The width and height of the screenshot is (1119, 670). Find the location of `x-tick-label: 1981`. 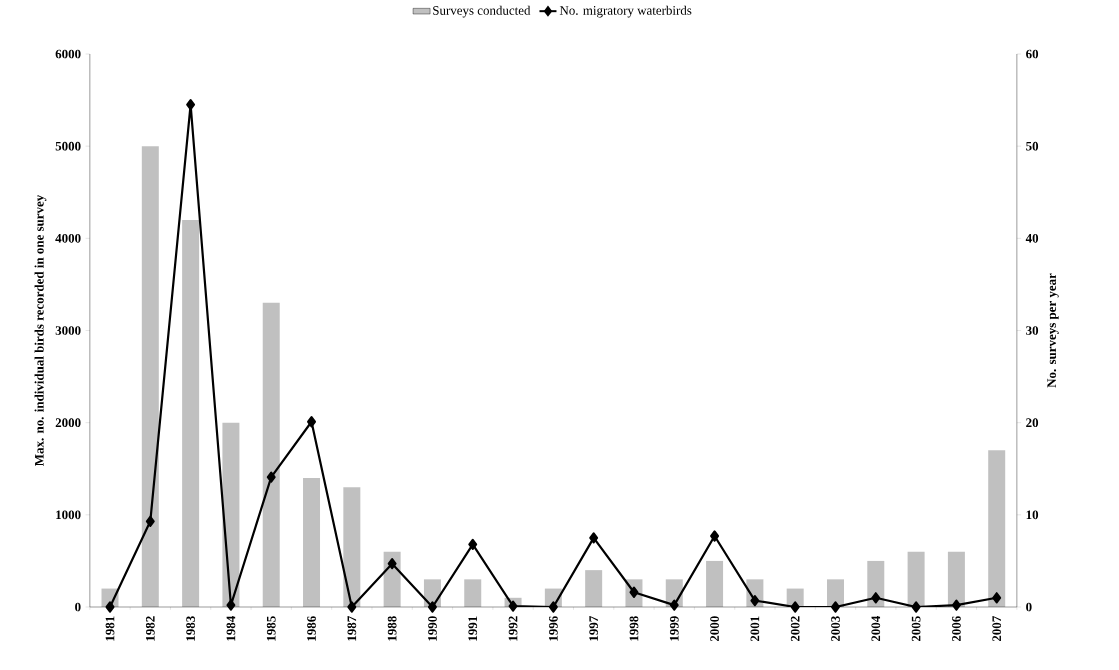

x-tick-label: 1981 is located at coordinates (110, 628).